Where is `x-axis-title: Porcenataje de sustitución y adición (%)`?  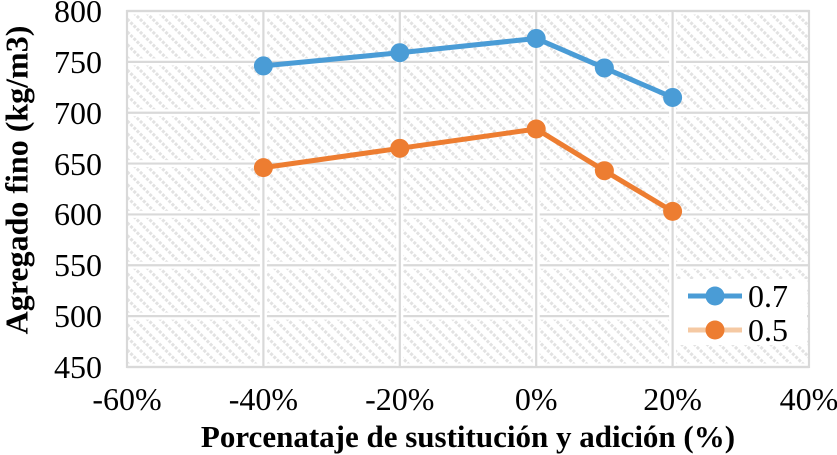
x-axis-title: Porcenataje de sustitución y adición (%) is located at coordinates (468, 436).